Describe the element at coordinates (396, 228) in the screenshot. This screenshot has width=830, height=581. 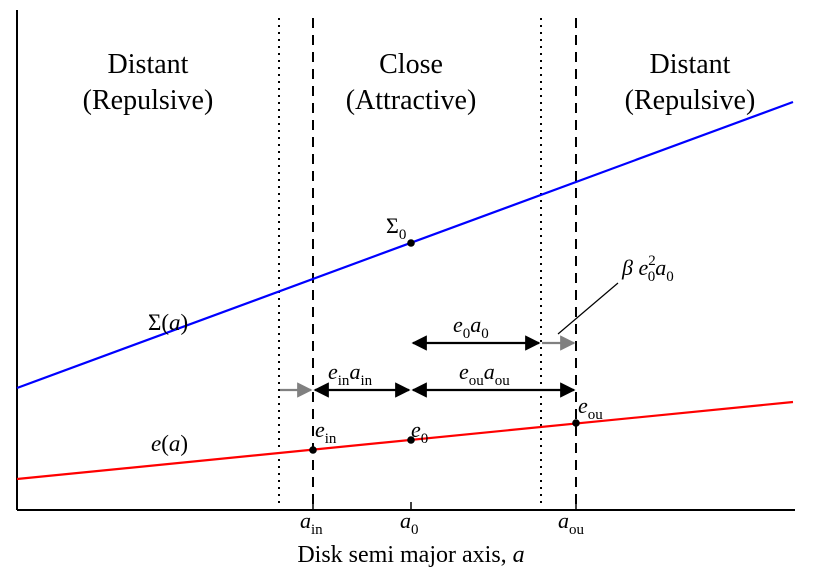
I see `sigma0-label: Σ0` at that location.